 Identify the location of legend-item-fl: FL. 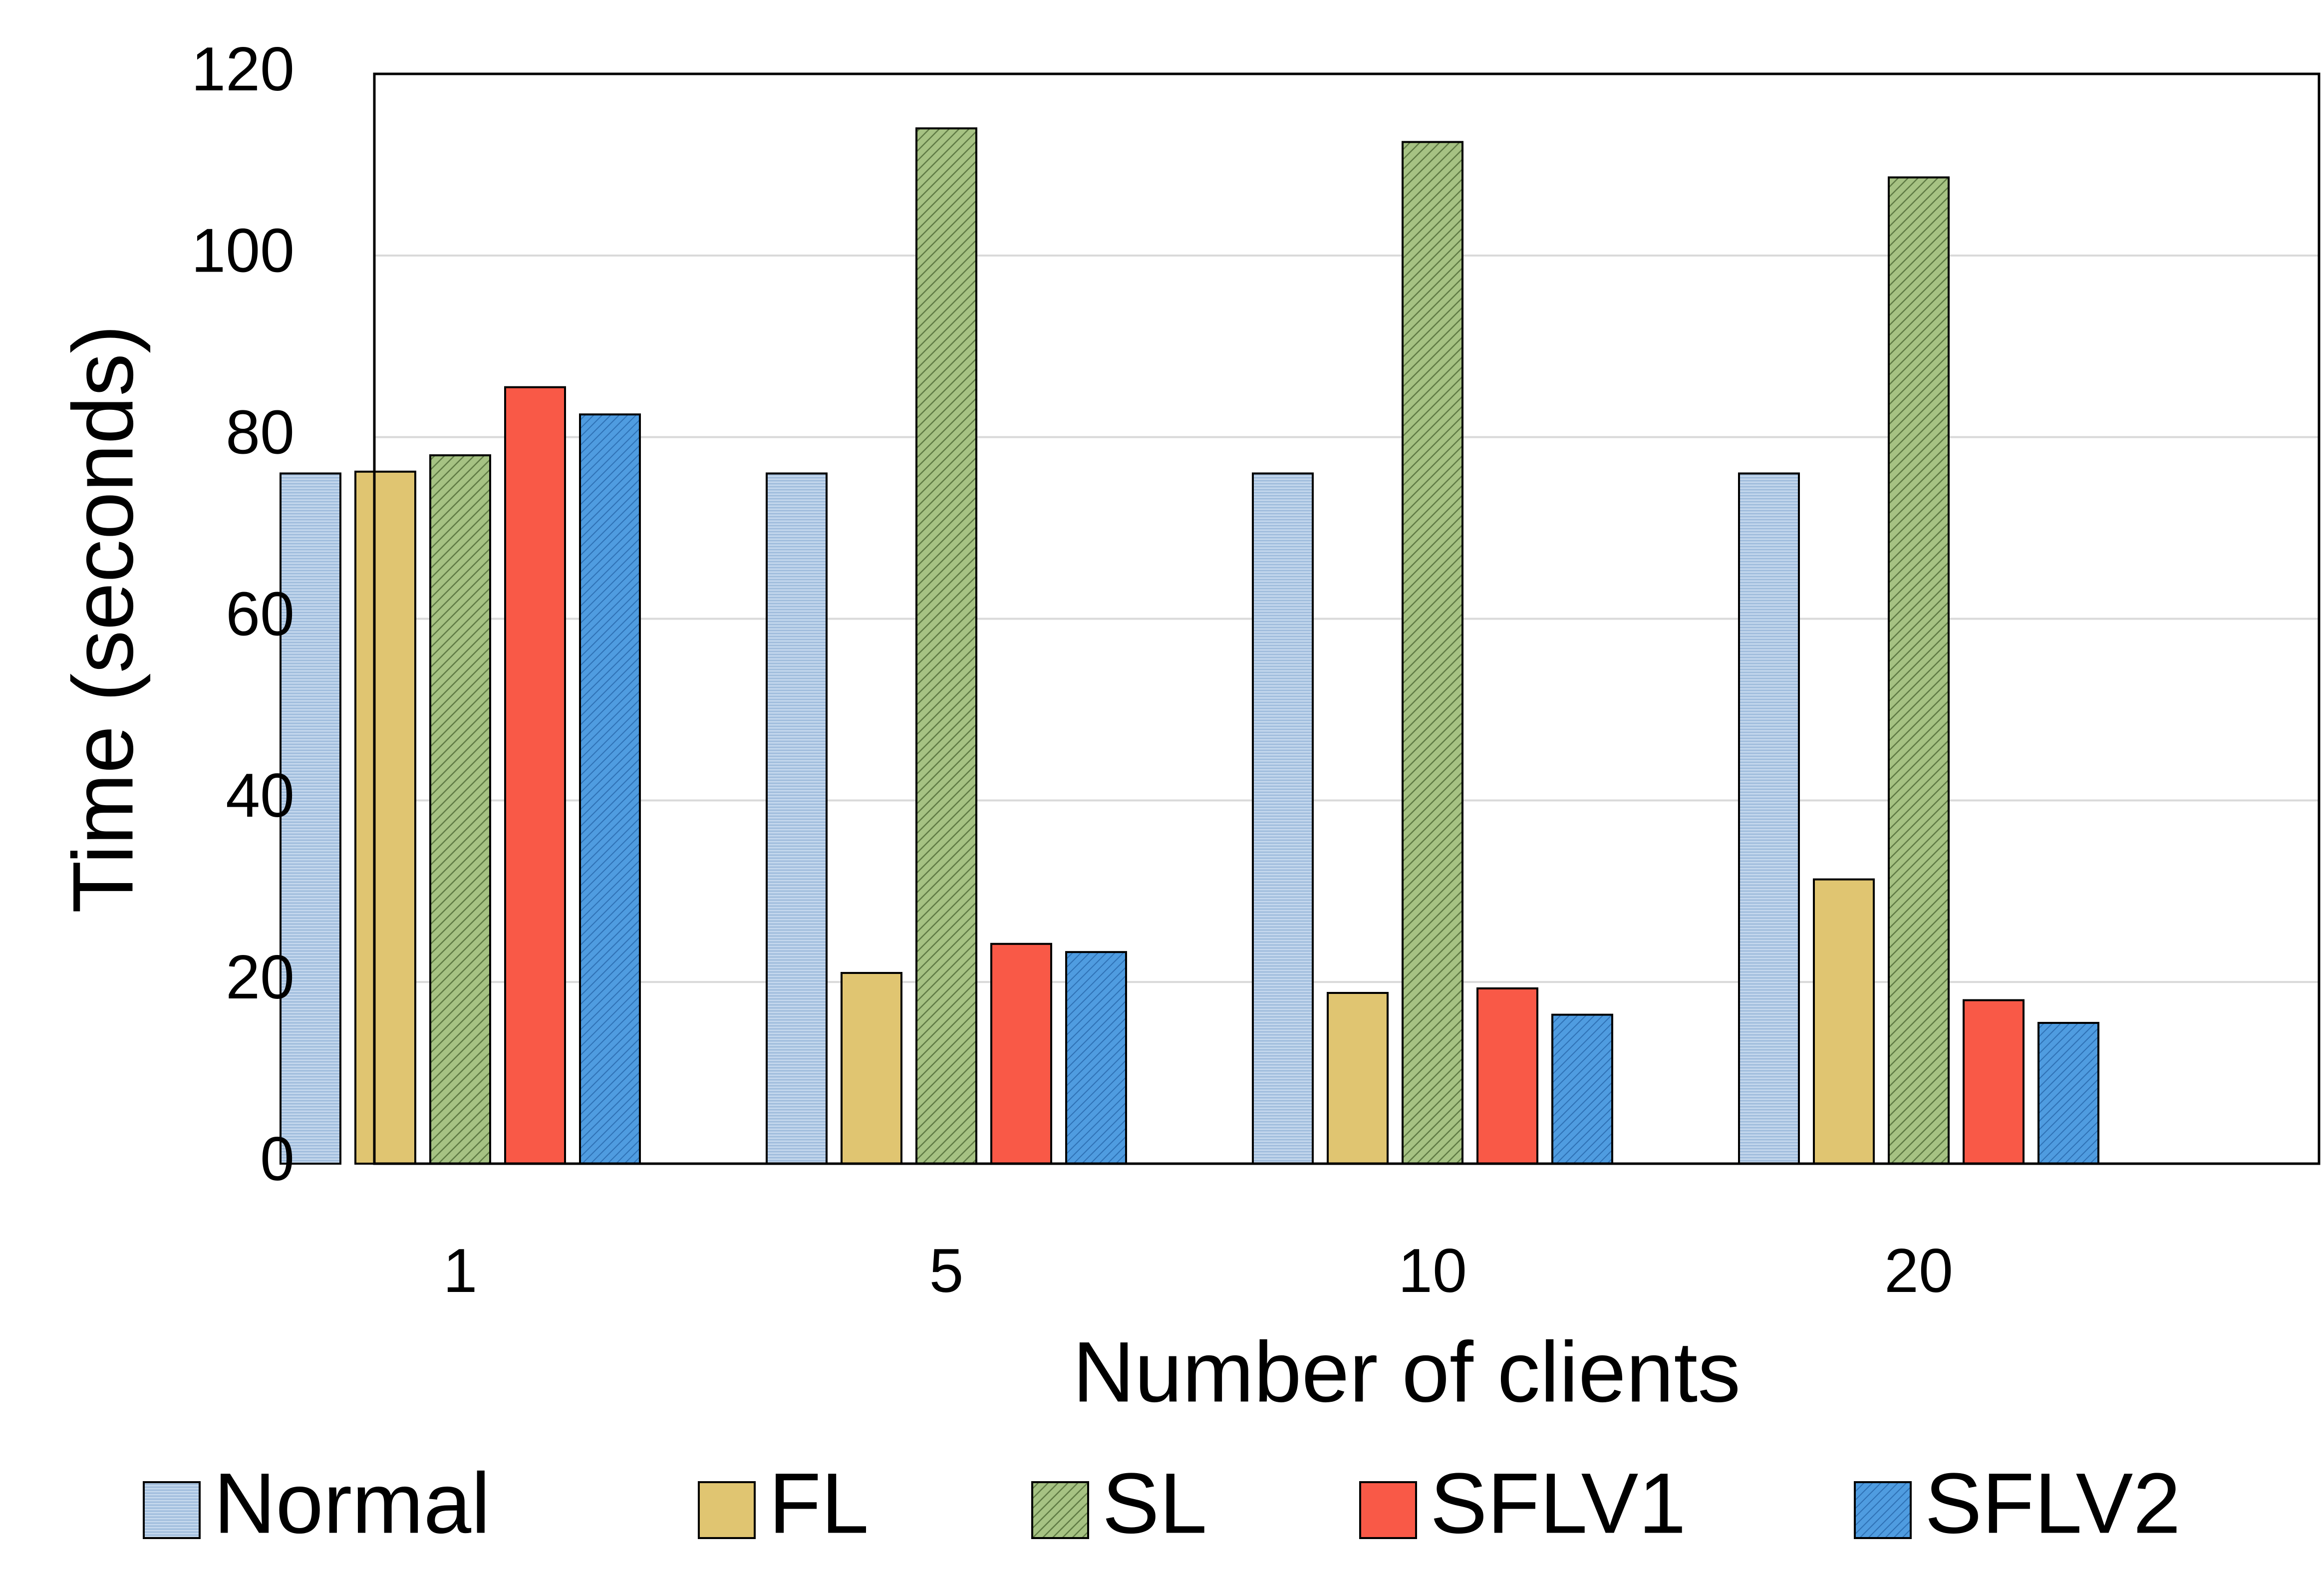
(784, 1503).